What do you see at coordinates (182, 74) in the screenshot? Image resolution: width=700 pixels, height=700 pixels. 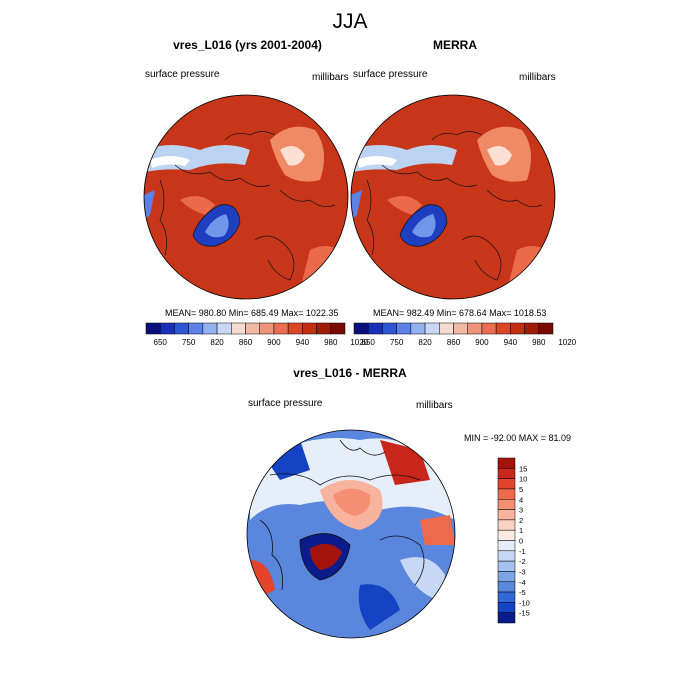 I see `panel-1-variable-label: surface pressure` at bounding box center [182, 74].